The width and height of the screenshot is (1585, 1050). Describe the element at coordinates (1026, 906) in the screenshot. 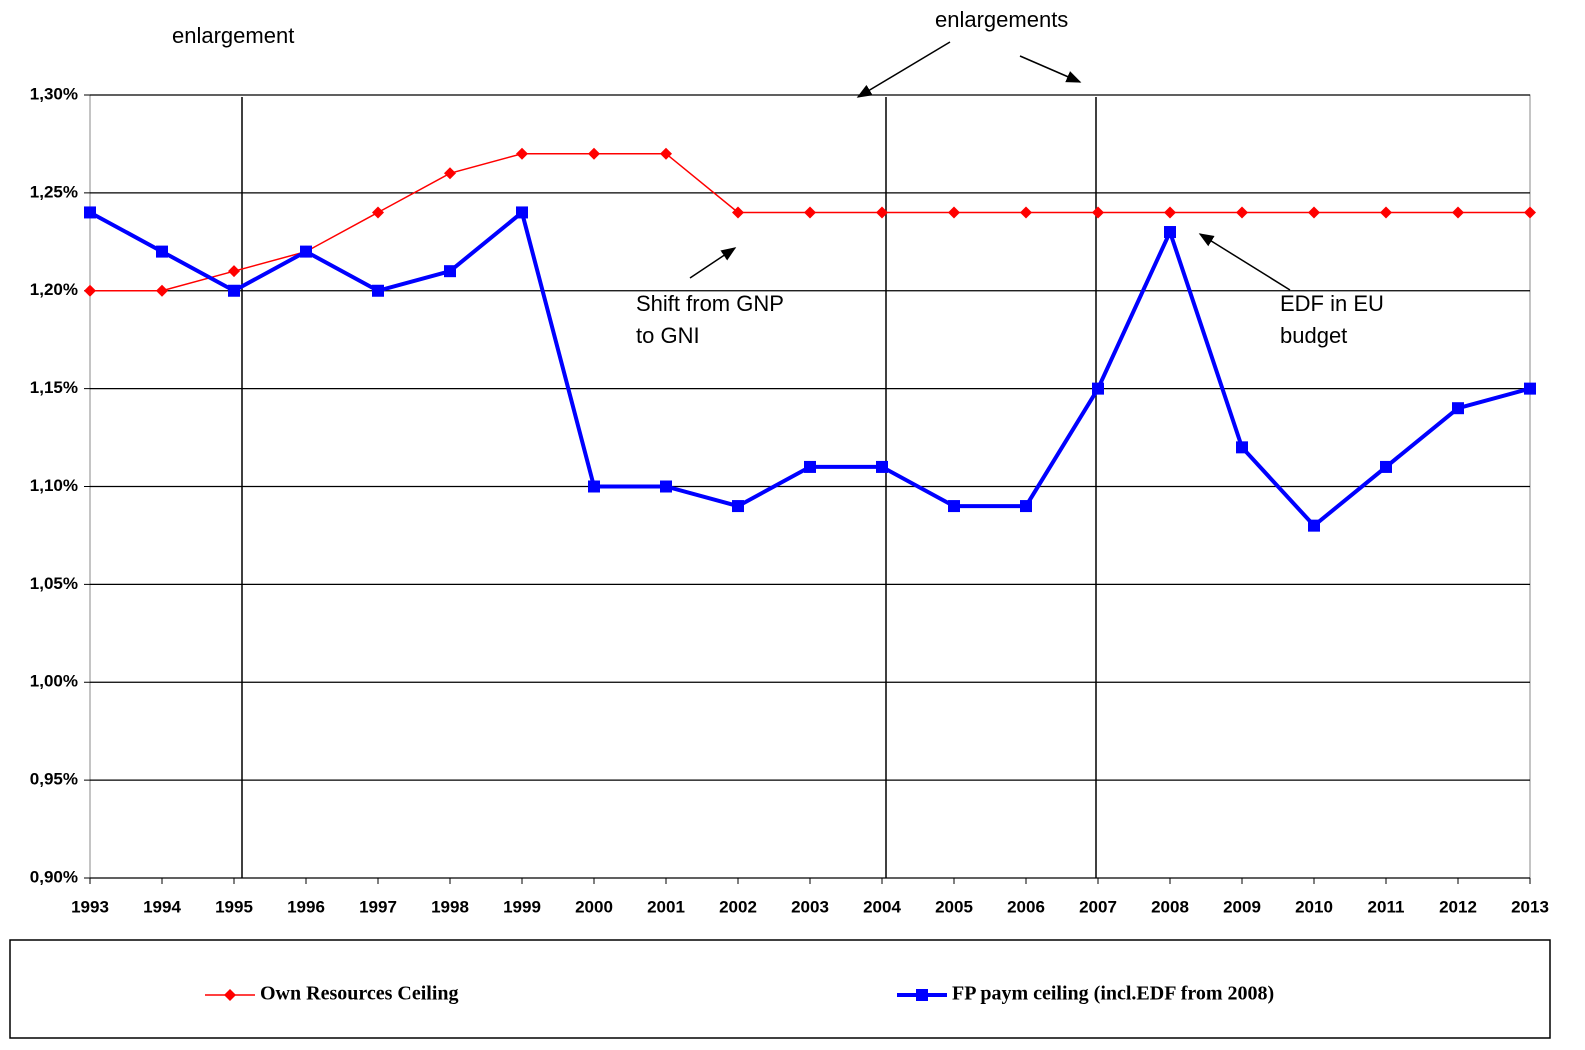

I see `x-tick-label: 2006` at that location.